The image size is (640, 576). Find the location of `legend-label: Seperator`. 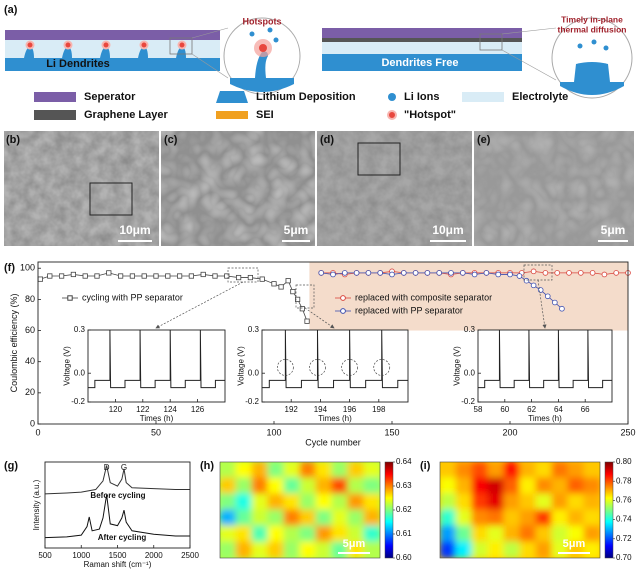

legend-label: Seperator is located at coordinates (110, 97).